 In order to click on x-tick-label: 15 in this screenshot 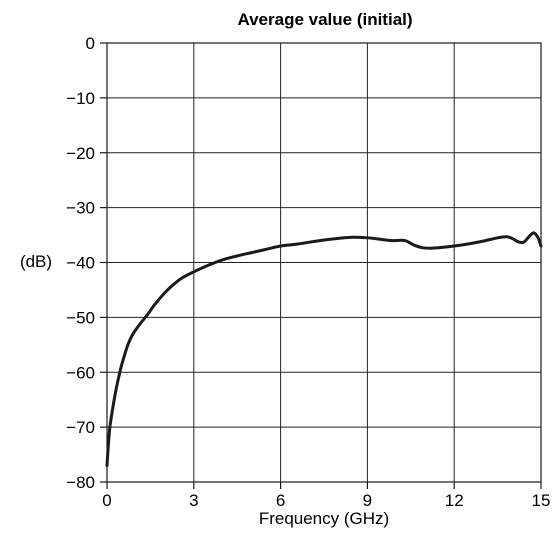, I will do `click(541, 500)`.